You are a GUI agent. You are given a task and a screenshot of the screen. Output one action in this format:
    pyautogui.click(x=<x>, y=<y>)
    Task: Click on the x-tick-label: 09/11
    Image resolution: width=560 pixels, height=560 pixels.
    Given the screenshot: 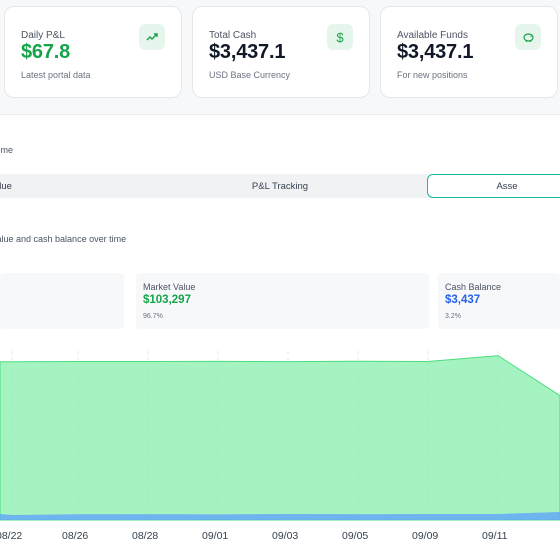 What is the action you would take?
    pyautogui.click(x=495, y=536)
    